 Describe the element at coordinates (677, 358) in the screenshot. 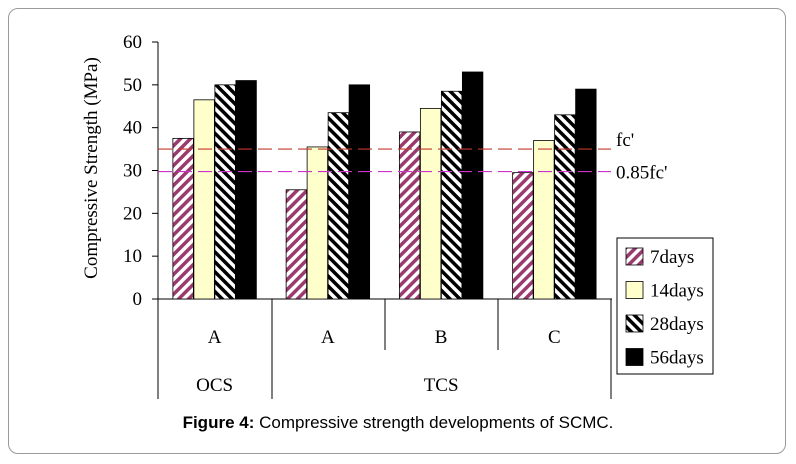

I see `legend-label: 56days` at that location.